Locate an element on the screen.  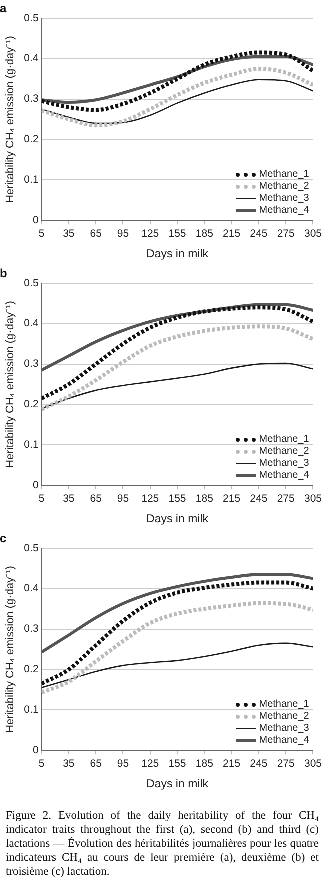
chart-title: a is located at coordinates (3, 9).